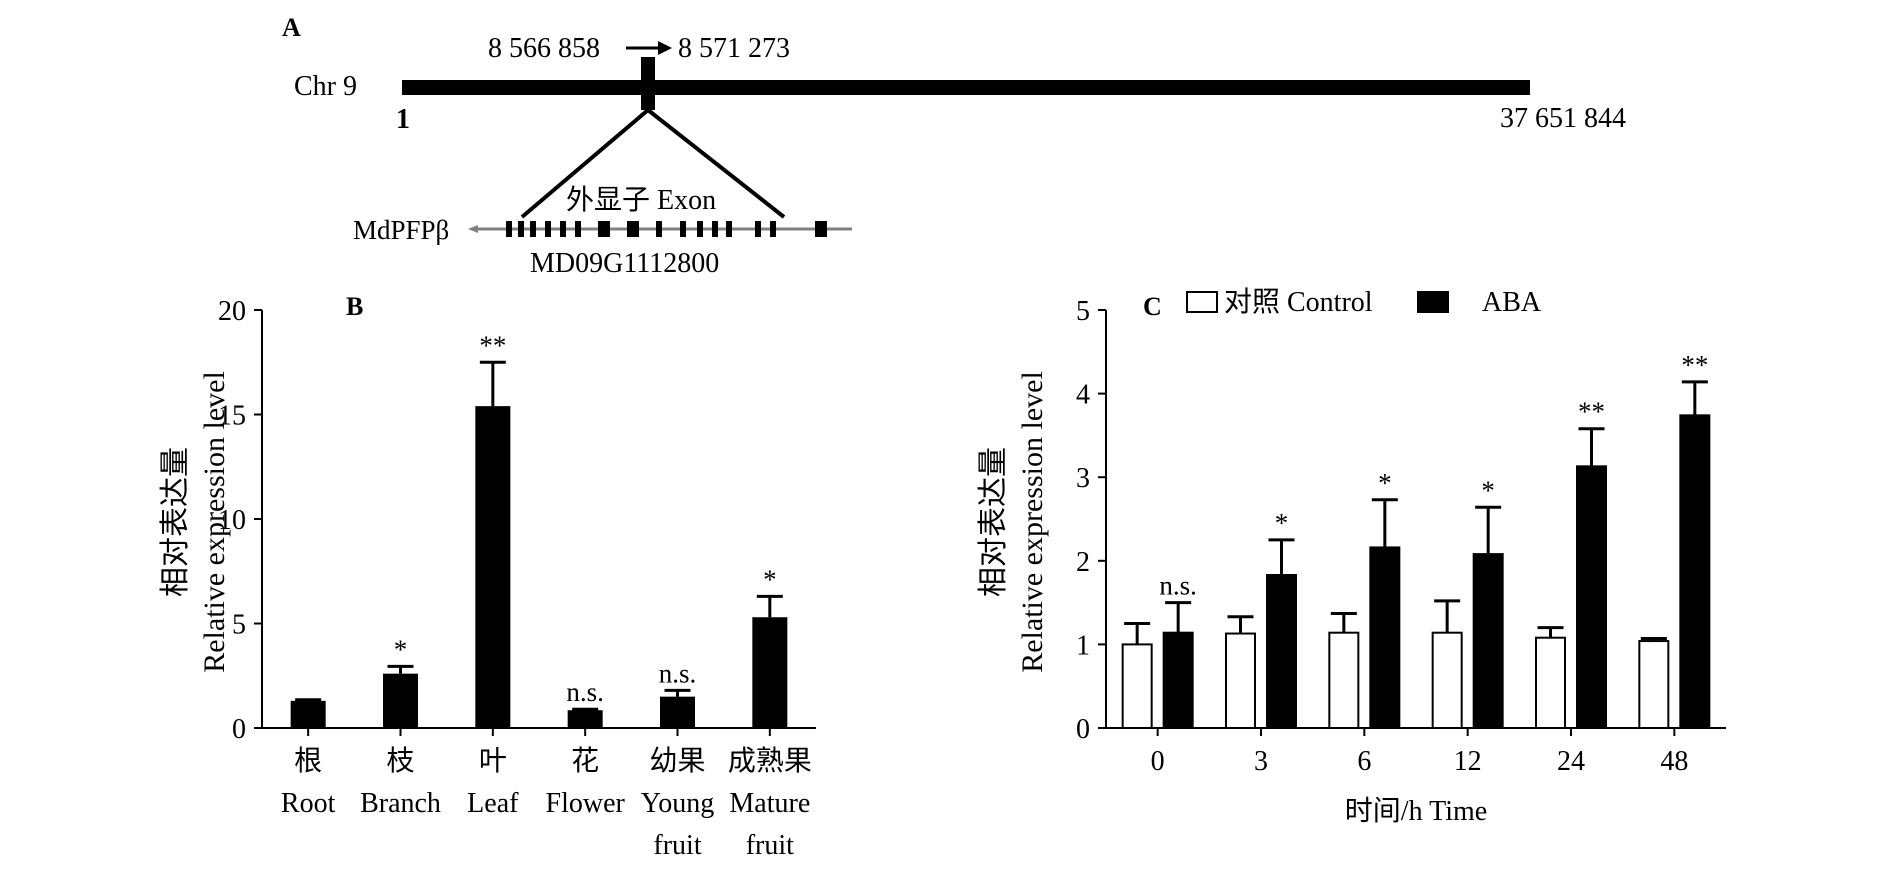  Describe the element at coordinates (585, 163) in the screenshot. I see `zoom-line-left` at that location.